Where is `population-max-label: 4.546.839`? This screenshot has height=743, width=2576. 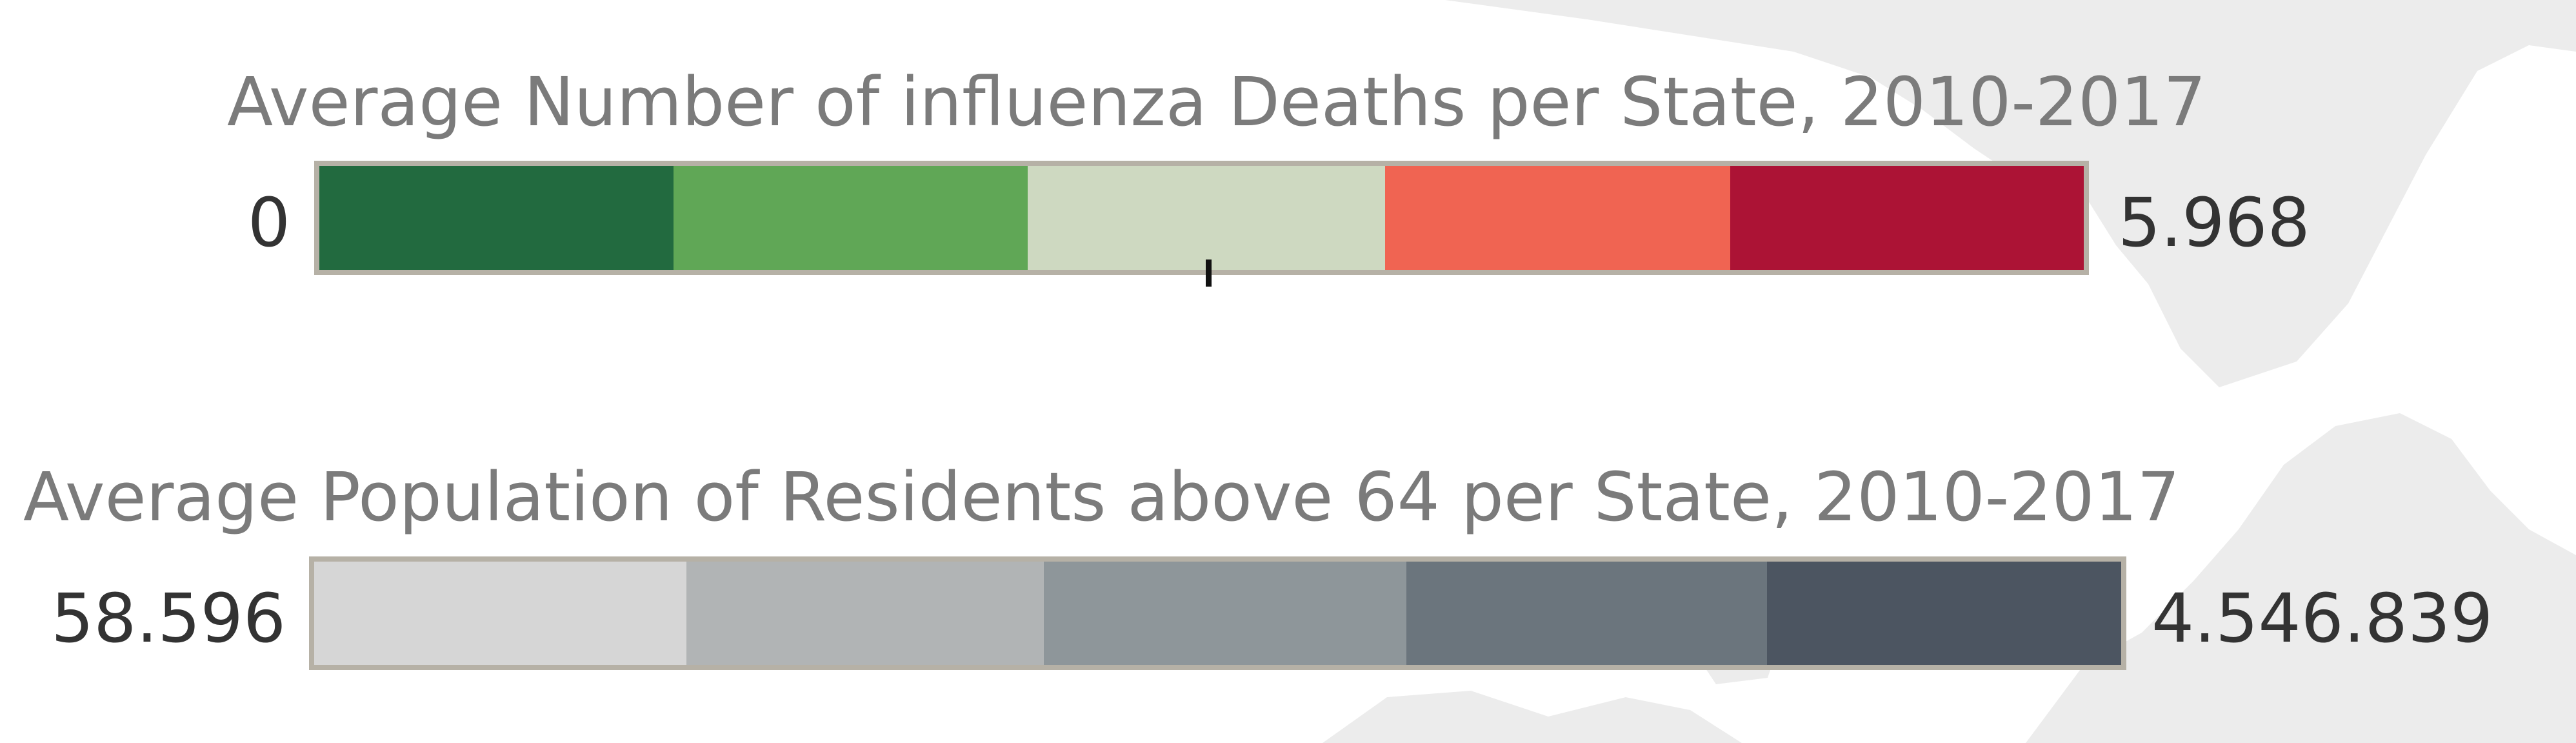
population-max-label: 4.546.839 is located at coordinates (2322, 618).